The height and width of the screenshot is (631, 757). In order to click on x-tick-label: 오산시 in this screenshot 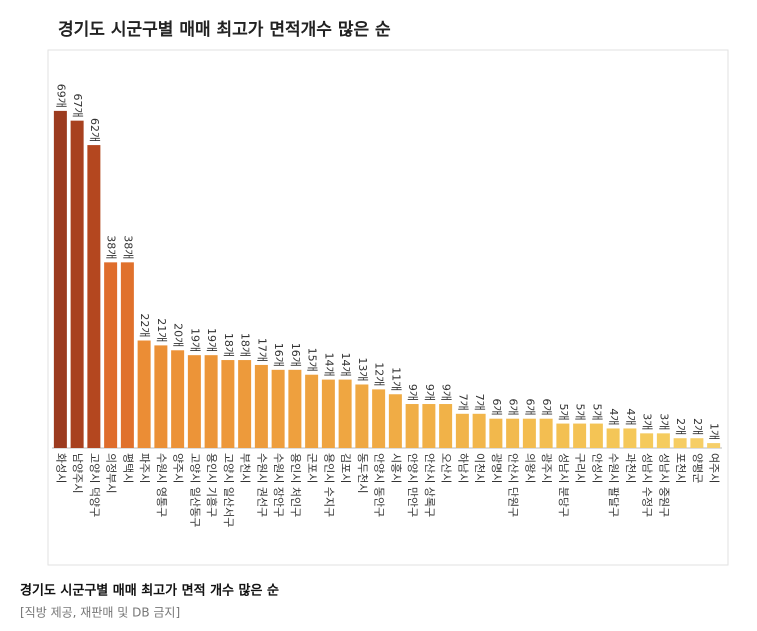, I will do `click(446, 468)`.